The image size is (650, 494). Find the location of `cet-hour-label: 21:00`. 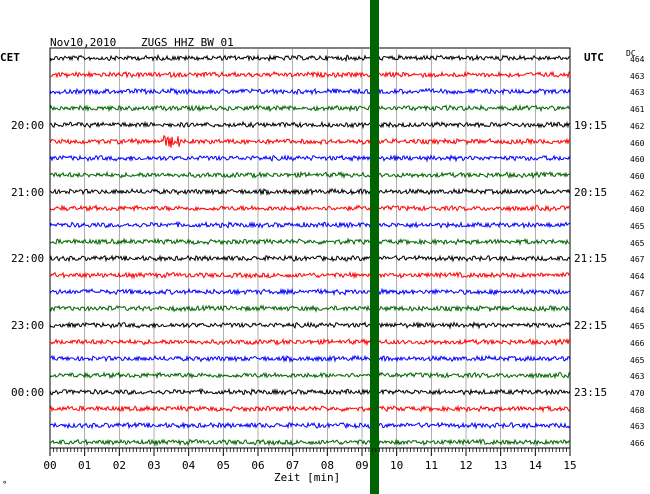

cet-hour-label: 21:00 is located at coordinates (28, 192).